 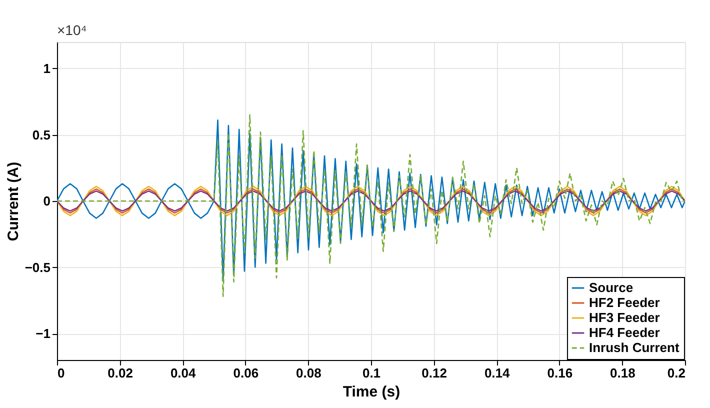 What do you see at coordinates (624, 302) in the screenshot?
I see `legend-label: HF2 Feeder` at bounding box center [624, 302].